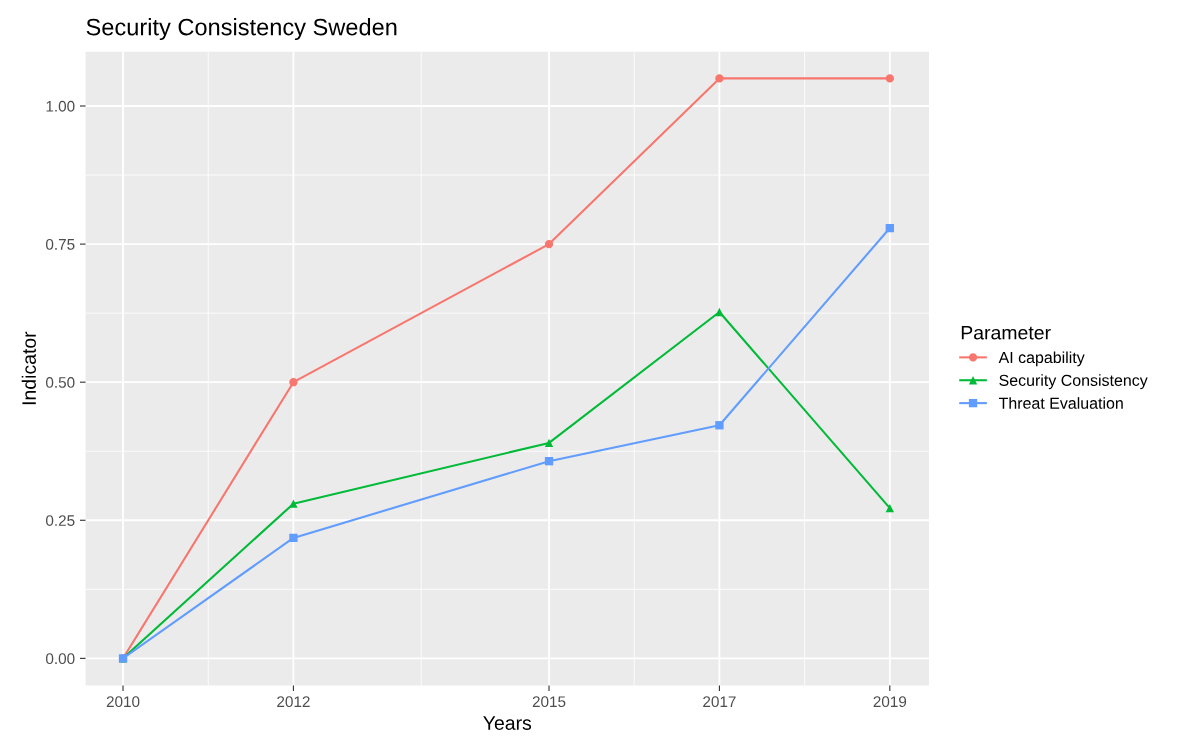 This screenshot has width=1188, height=741. What do you see at coordinates (1006, 332) in the screenshot?
I see `legend-title: Parameter` at bounding box center [1006, 332].